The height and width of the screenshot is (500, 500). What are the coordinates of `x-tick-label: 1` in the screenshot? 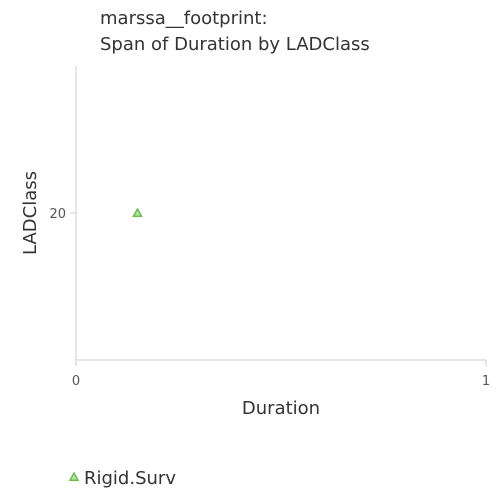 It's located at (486, 381).